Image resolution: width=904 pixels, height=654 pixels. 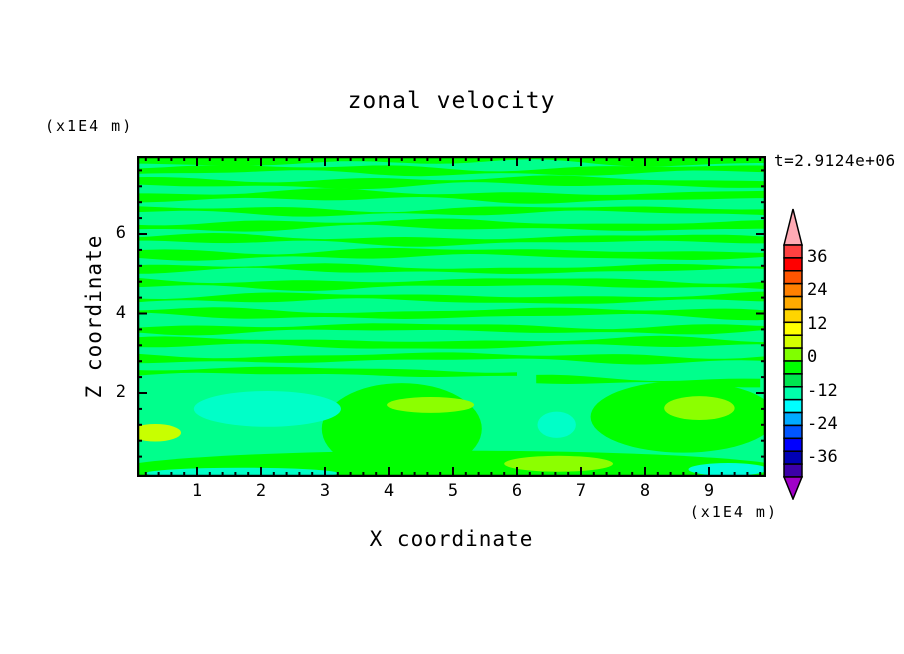 What do you see at coordinates (261, 491) in the screenshot?
I see `x-tick-label: 2` at bounding box center [261, 491].